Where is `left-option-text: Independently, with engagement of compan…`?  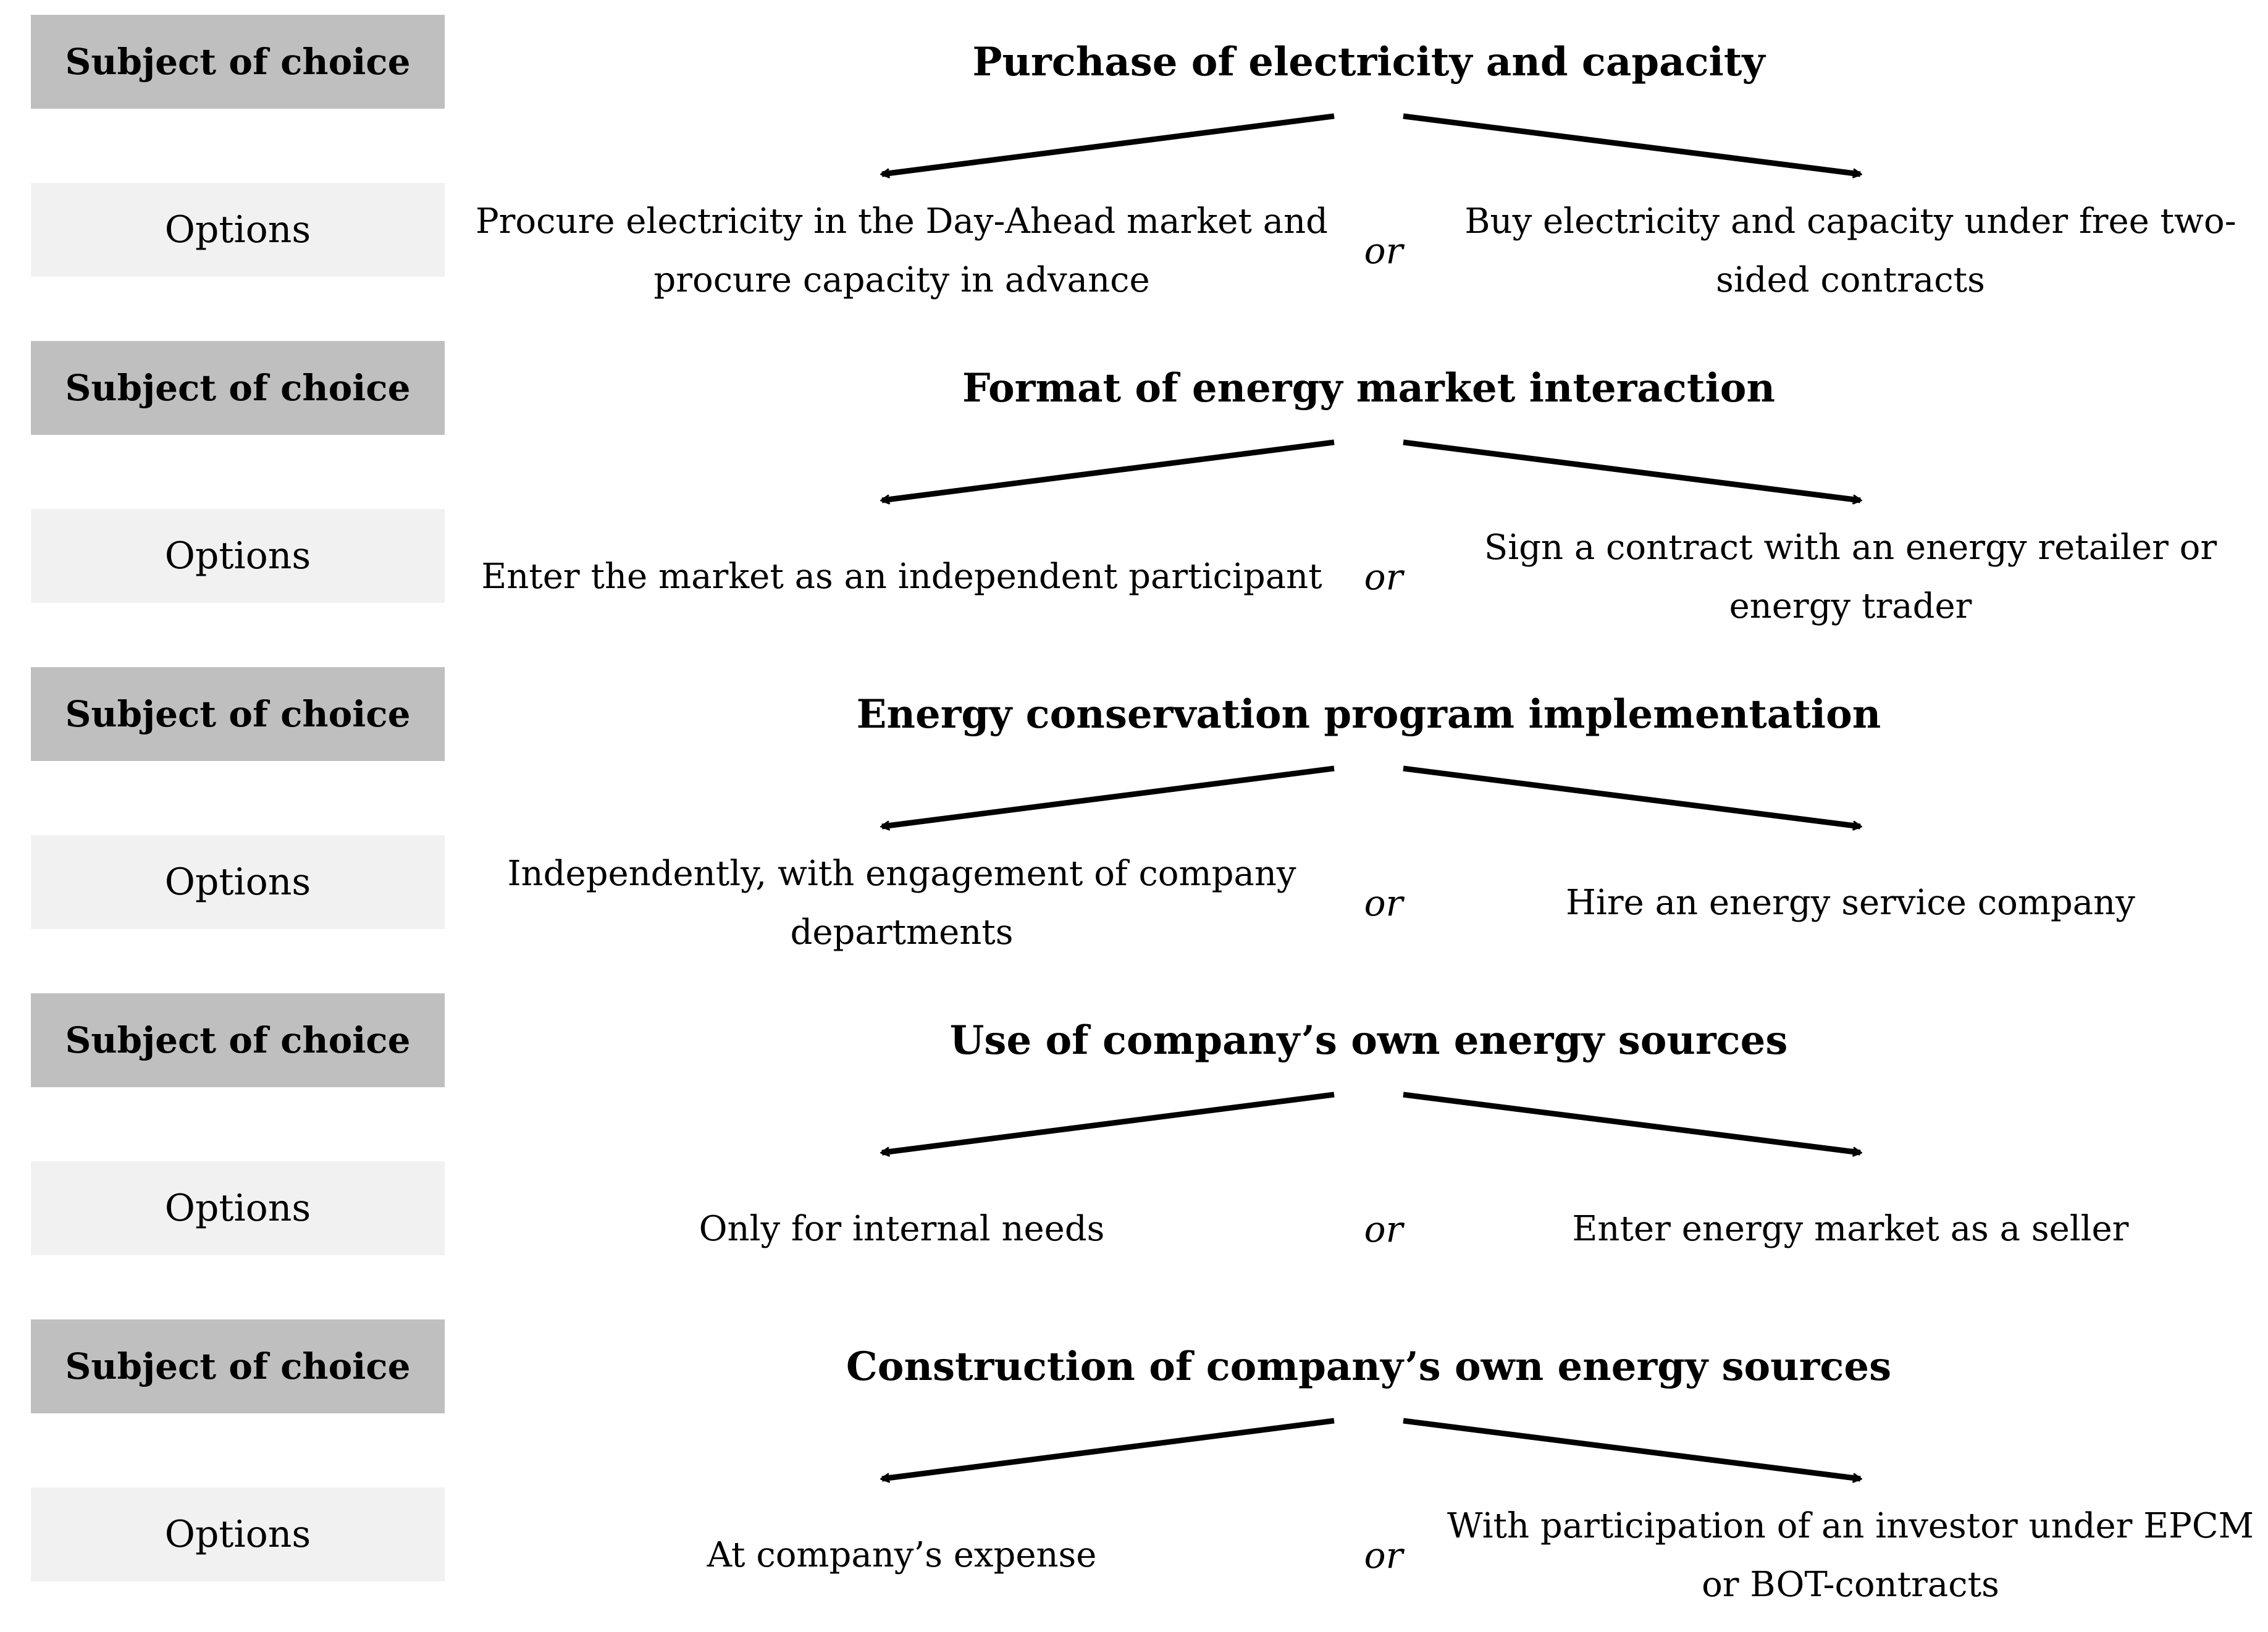
left-option-text: Independently, with engagement of compan… is located at coordinates (902, 903).